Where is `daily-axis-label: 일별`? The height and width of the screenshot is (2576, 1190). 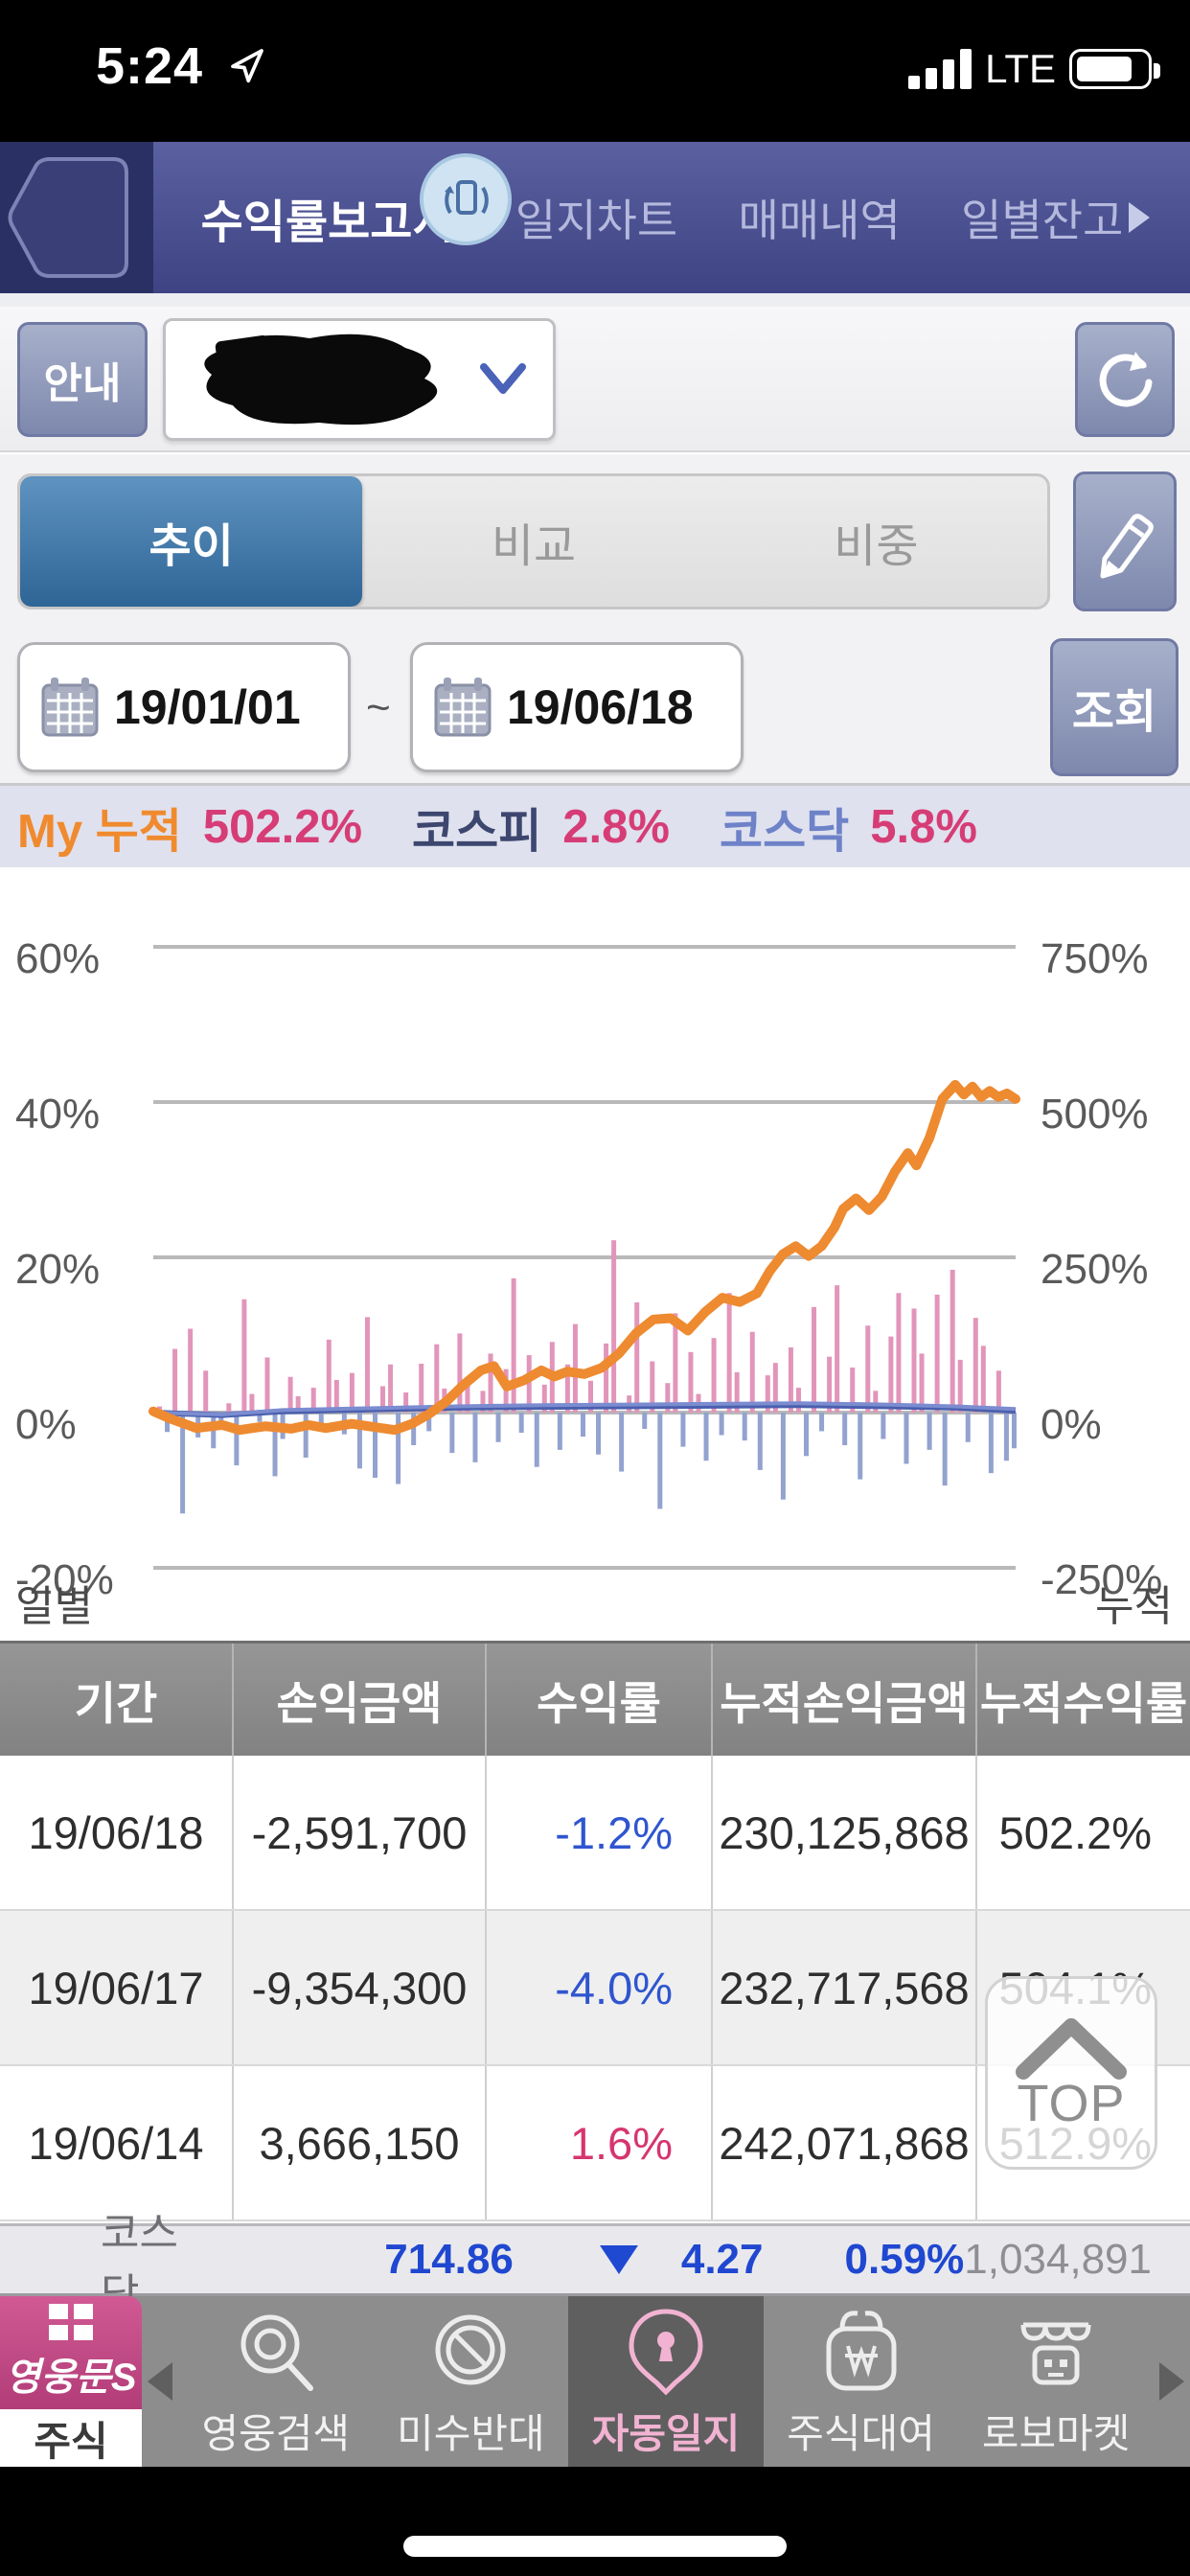 daily-axis-label: 일별 is located at coordinates (54, 1606).